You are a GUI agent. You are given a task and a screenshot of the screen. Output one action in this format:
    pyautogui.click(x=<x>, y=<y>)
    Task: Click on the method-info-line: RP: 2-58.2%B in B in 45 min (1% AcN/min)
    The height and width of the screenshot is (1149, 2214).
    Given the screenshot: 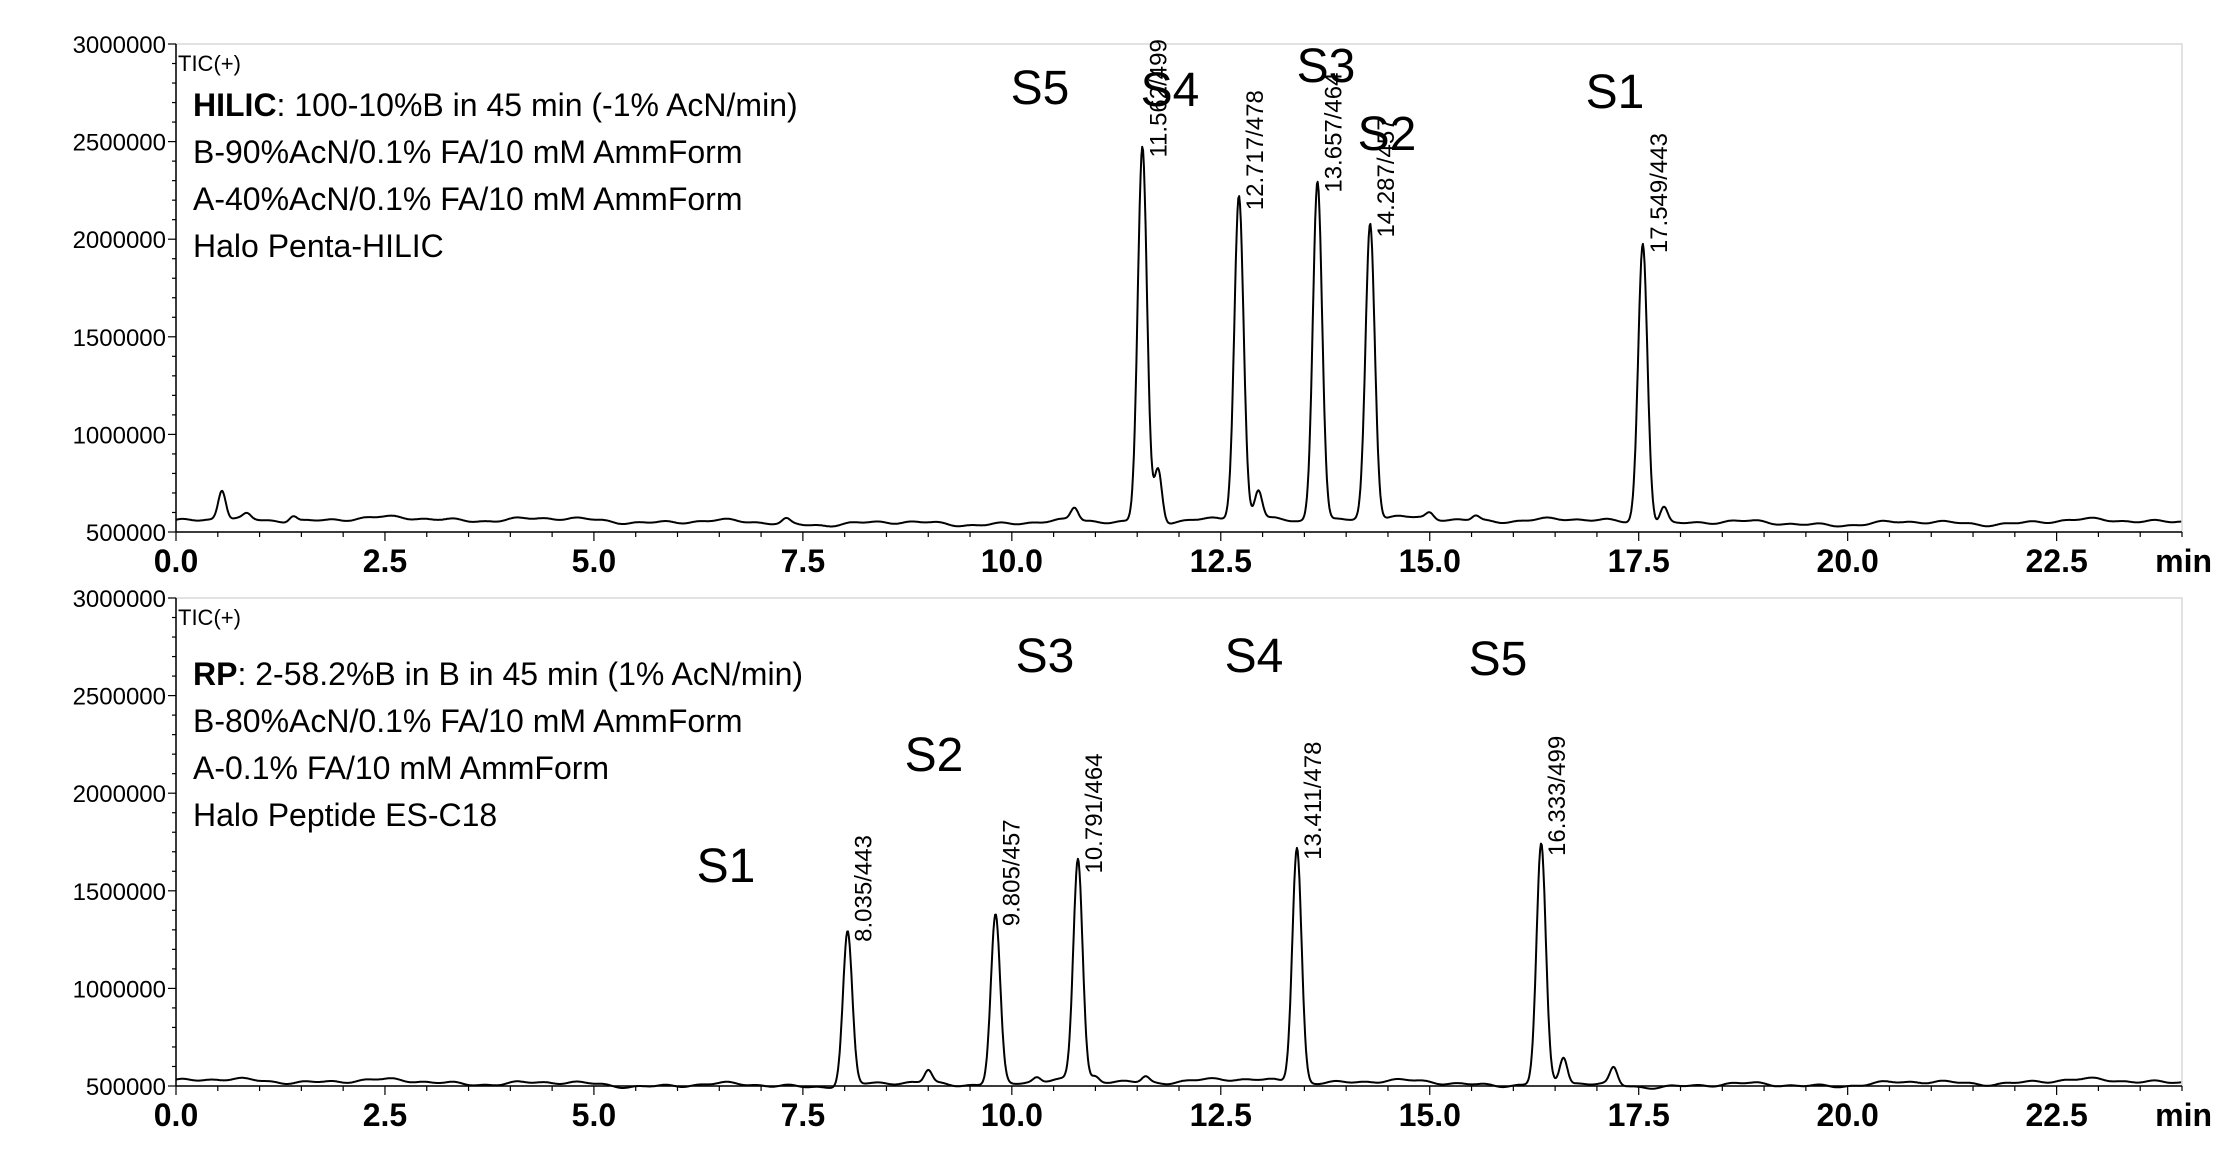 What is the action you would take?
    pyautogui.click(x=498, y=674)
    